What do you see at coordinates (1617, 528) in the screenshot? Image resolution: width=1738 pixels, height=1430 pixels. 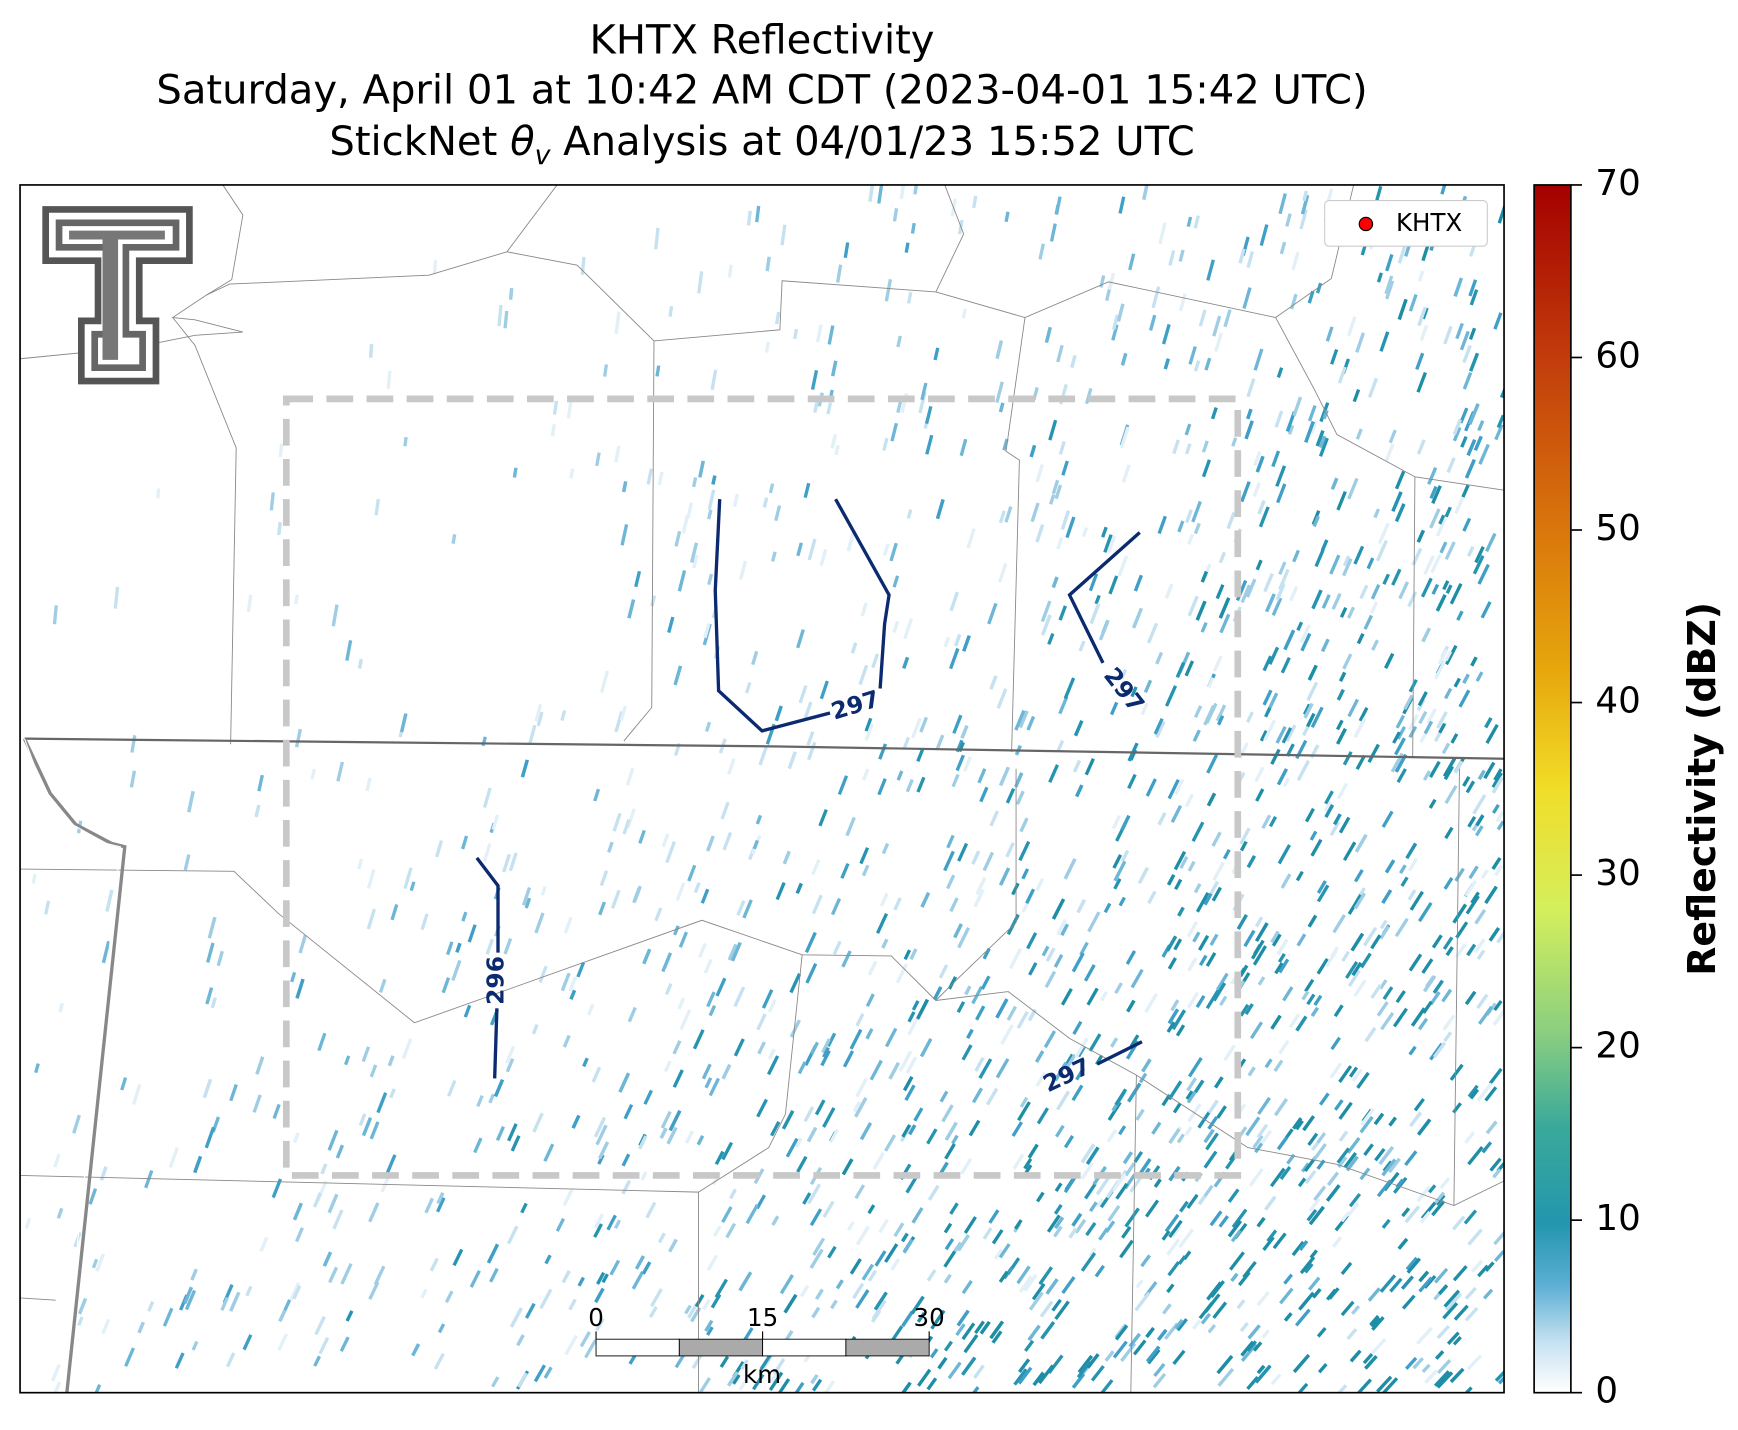 I see `colorbar-tick-label: 50` at bounding box center [1617, 528].